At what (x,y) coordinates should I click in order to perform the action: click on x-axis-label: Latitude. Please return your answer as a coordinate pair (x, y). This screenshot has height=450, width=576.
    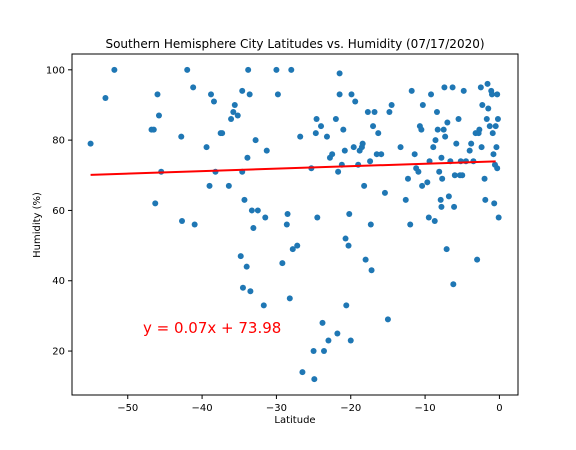
    Looking at the image, I should click on (294, 420).